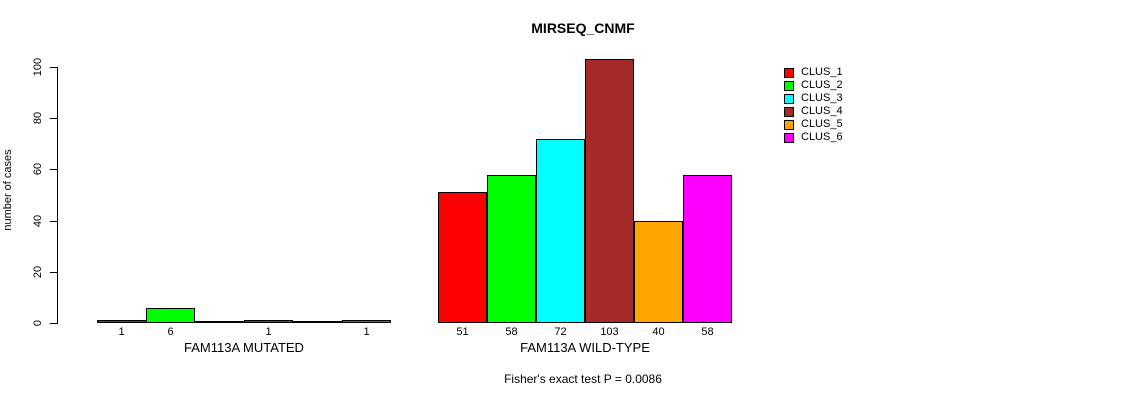 The width and height of the screenshot is (1140, 400). What do you see at coordinates (38, 323) in the screenshot?
I see `y-tick-label: 0` at bounding box center [38, 323].